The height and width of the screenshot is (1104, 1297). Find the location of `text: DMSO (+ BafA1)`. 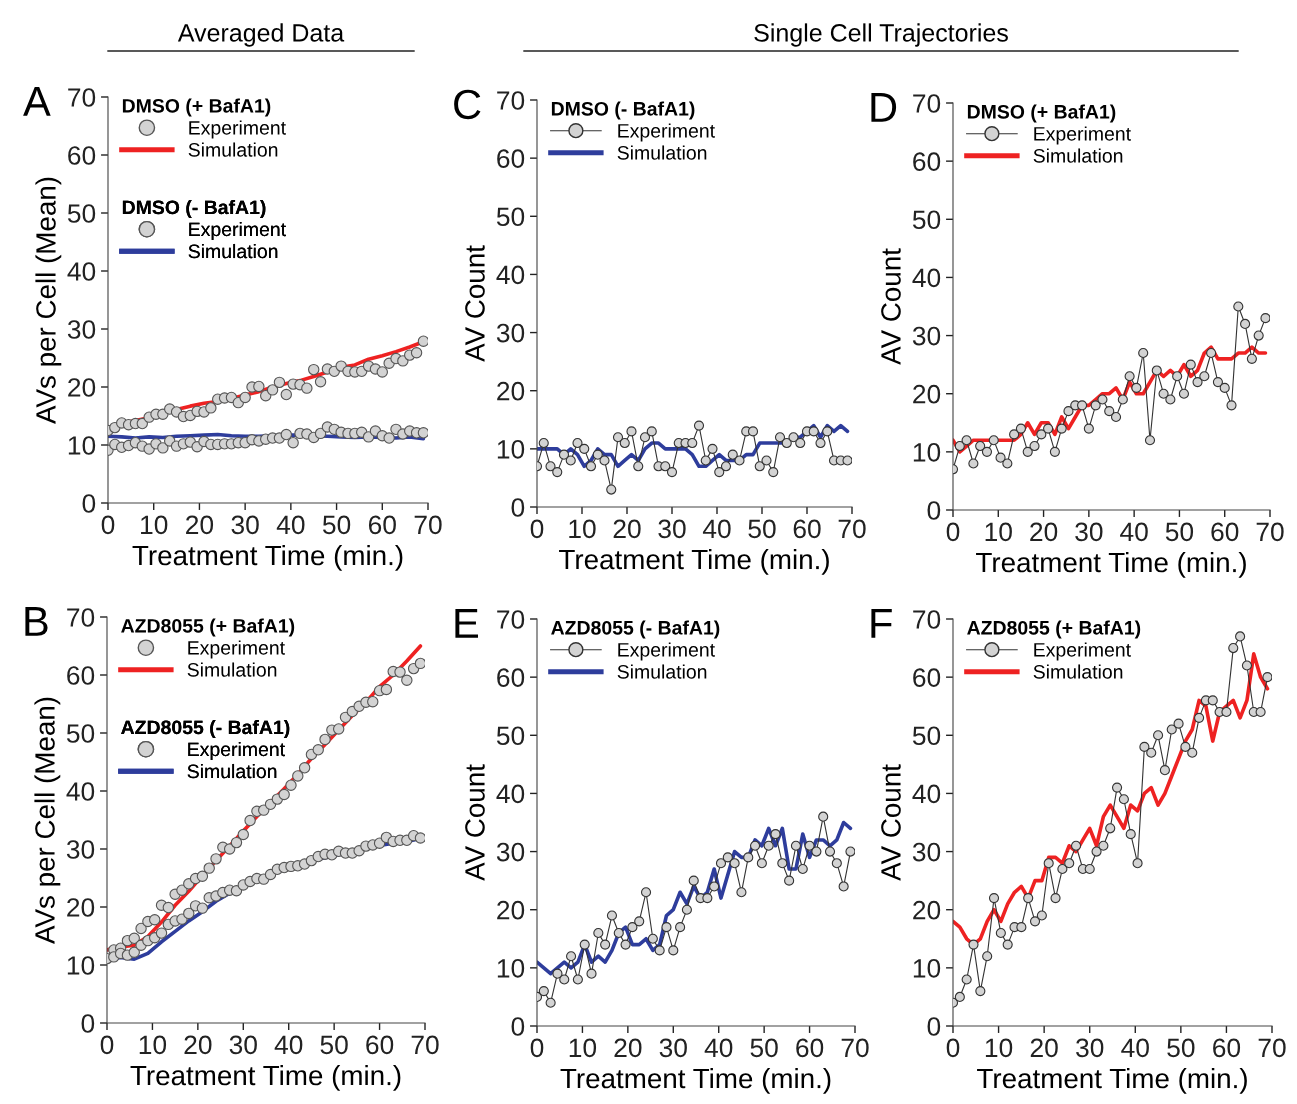

text: DMSO (+ BafA1) is located at coordinates (196, 107).